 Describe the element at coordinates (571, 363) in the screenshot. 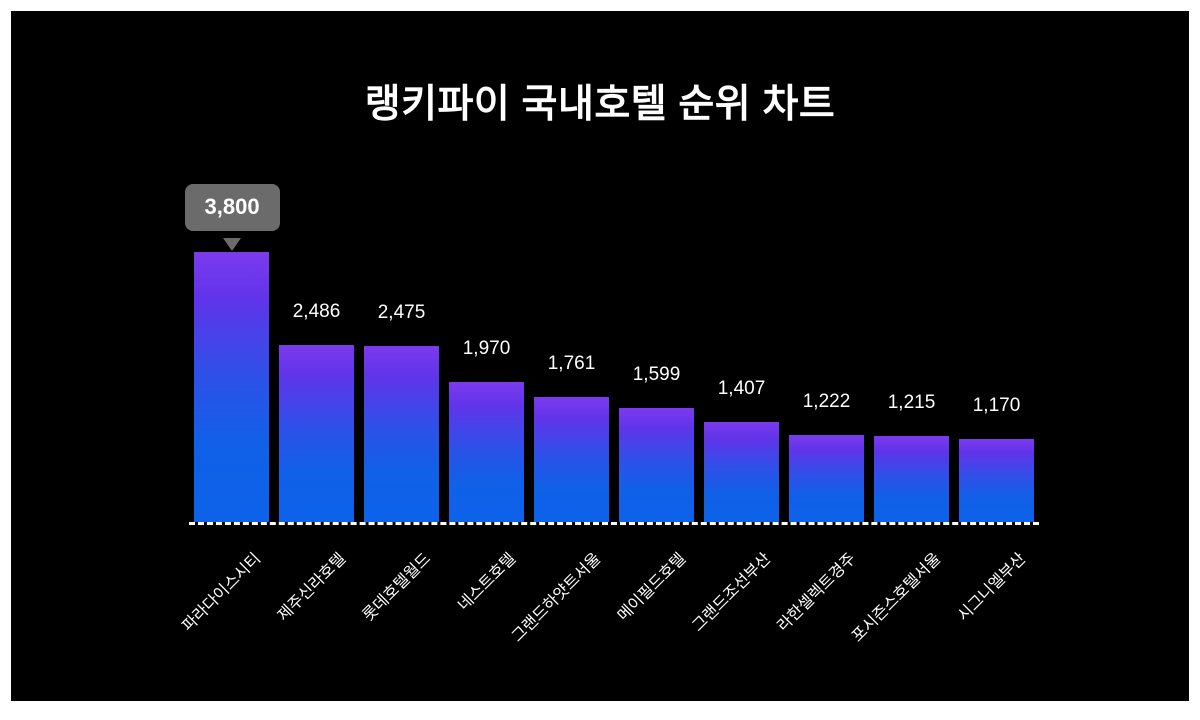

I see `bar-value-label: 1,761` at that location.